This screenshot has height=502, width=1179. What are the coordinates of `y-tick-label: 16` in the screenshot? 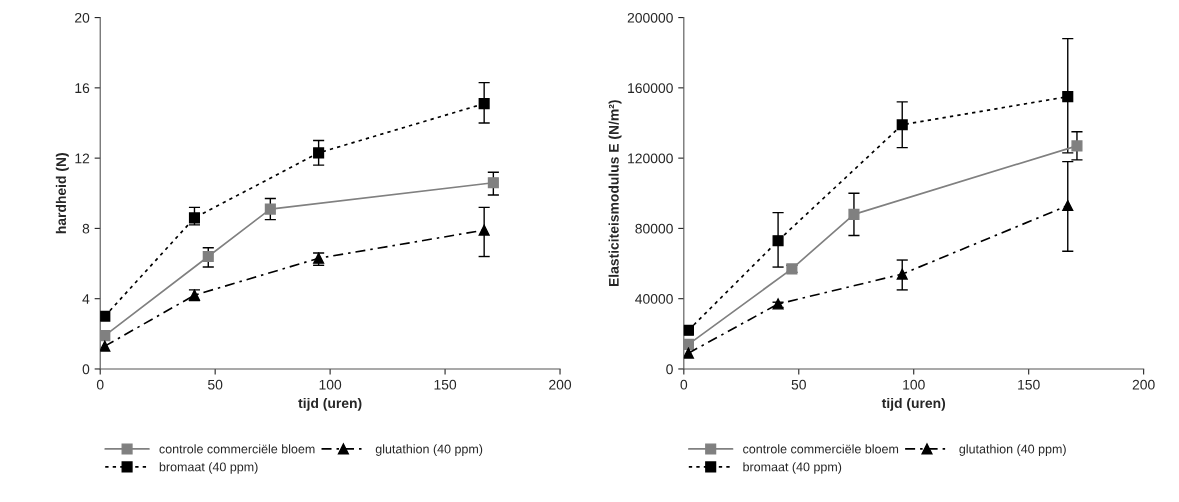 It's located at (82, 88).